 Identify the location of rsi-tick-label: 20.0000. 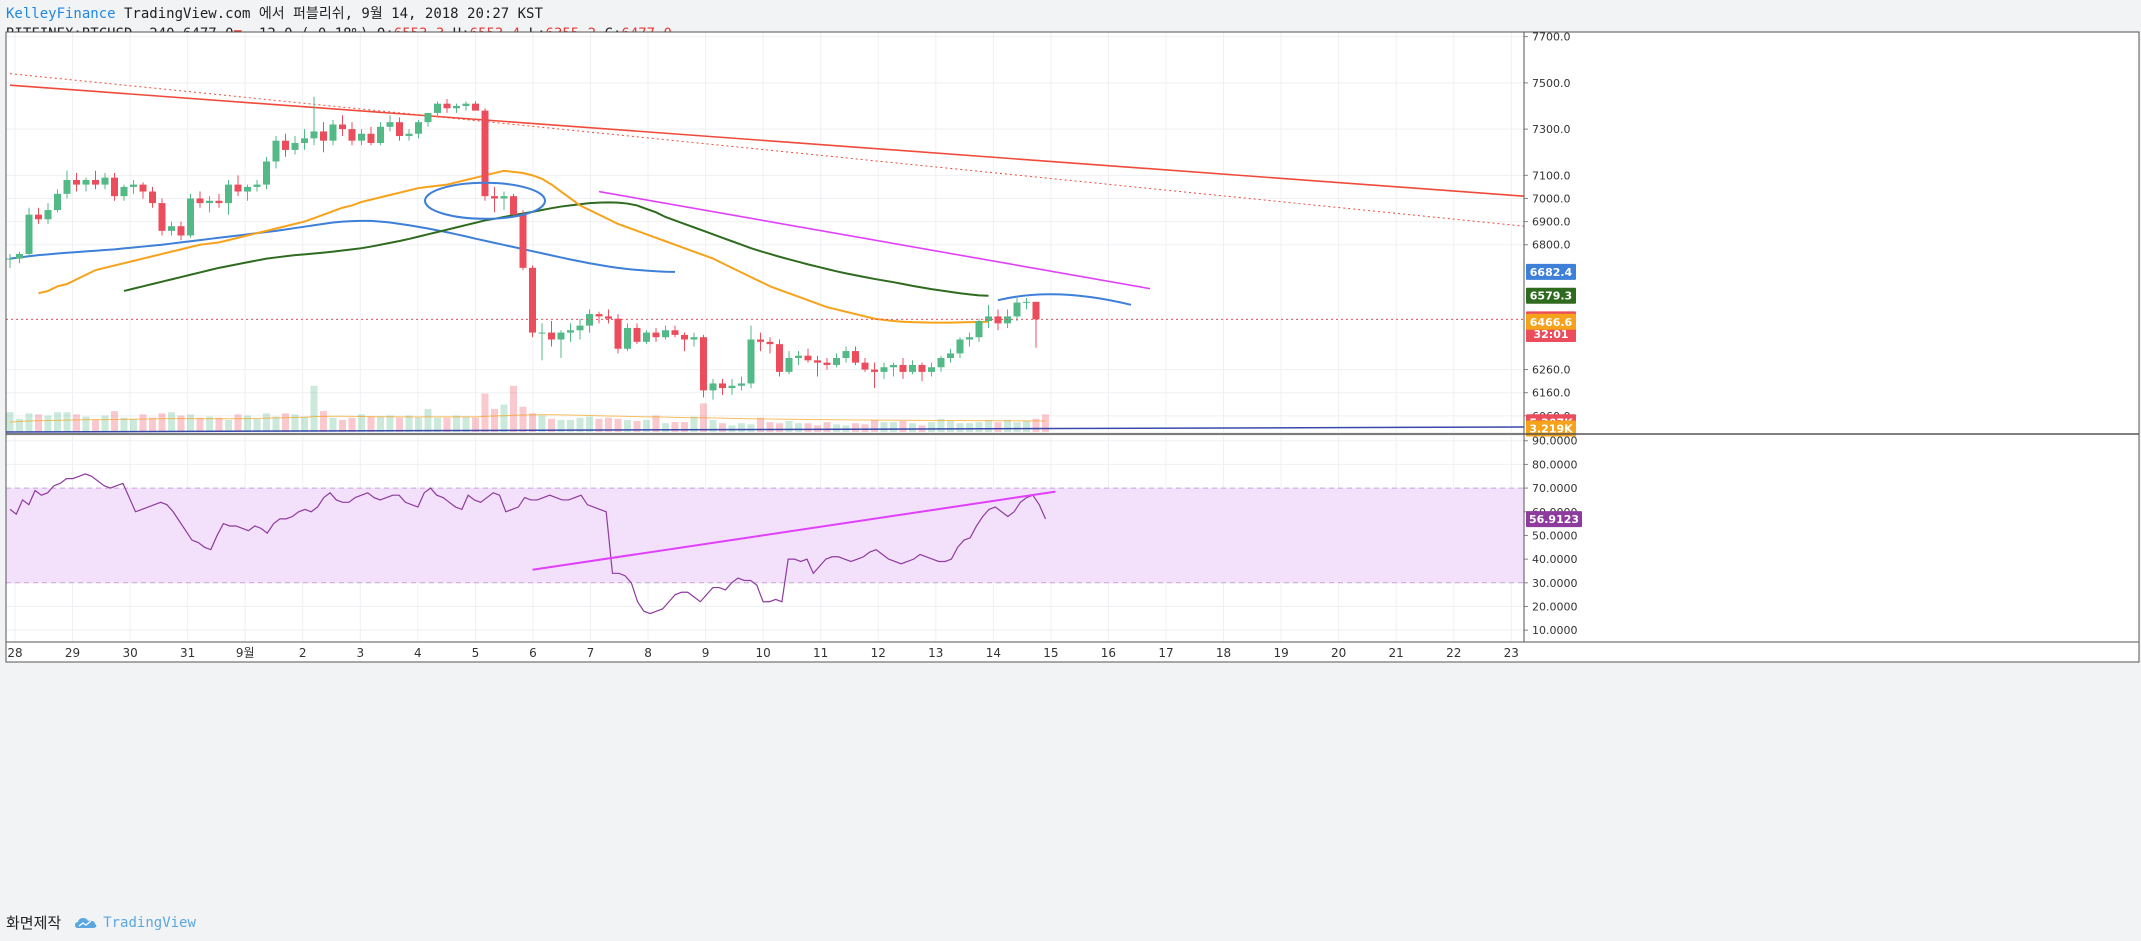
(1555, 606).